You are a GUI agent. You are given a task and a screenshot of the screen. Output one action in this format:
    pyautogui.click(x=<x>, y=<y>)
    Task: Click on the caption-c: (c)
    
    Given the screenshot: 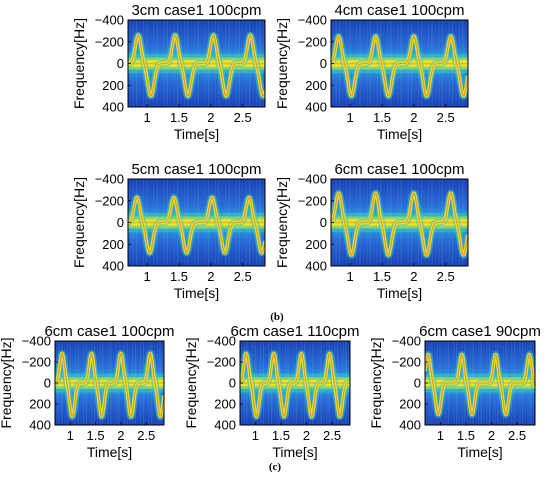 What is the action you would take?
    pyautogui.click(x=275, y=467)
    